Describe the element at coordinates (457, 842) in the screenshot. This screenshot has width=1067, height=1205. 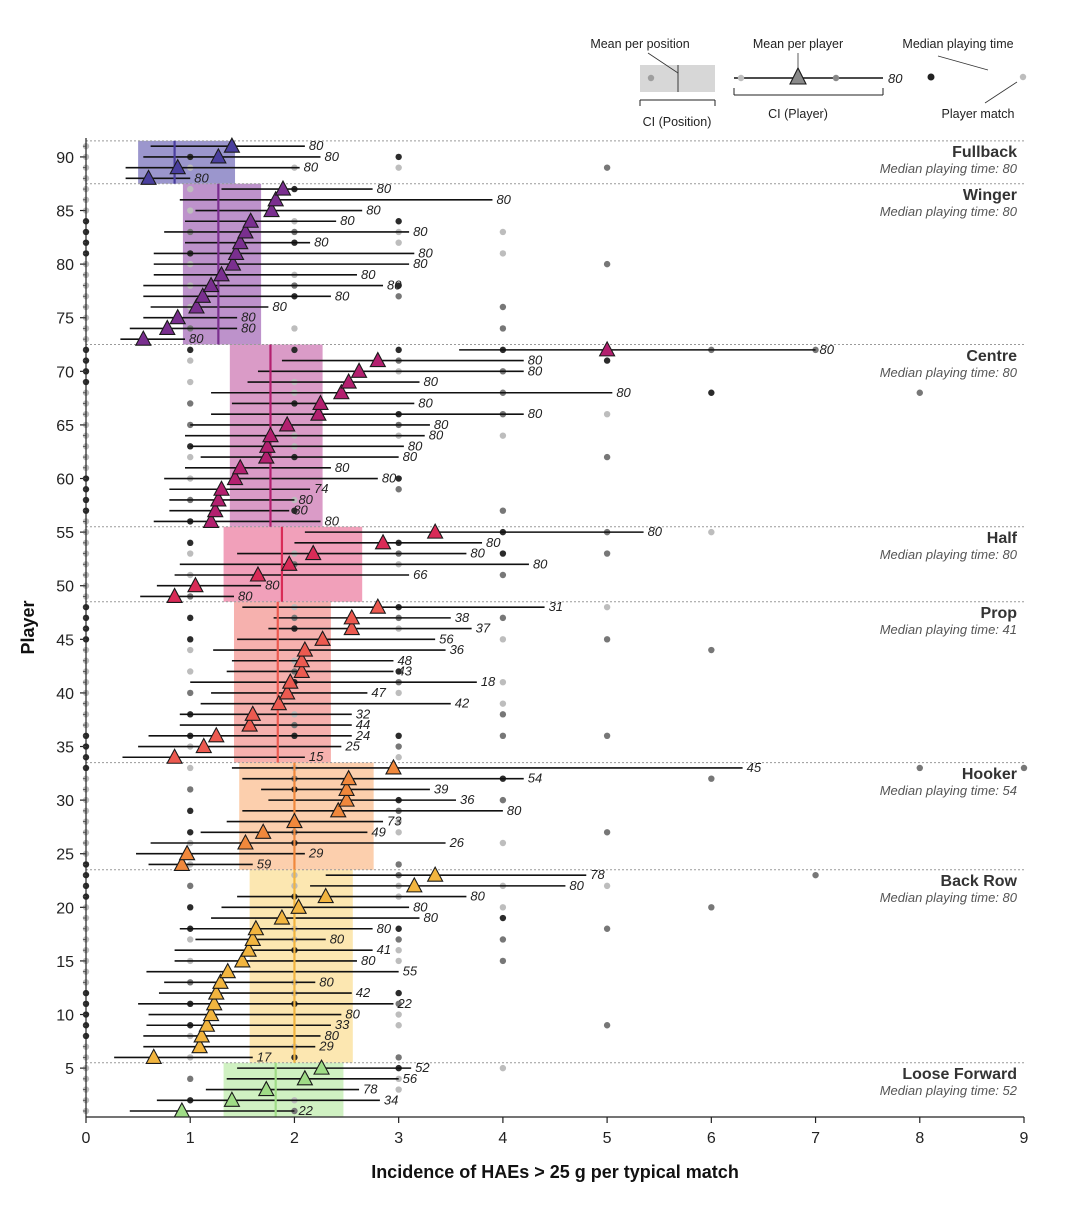
I see `playing-time-label: 26` at that location.